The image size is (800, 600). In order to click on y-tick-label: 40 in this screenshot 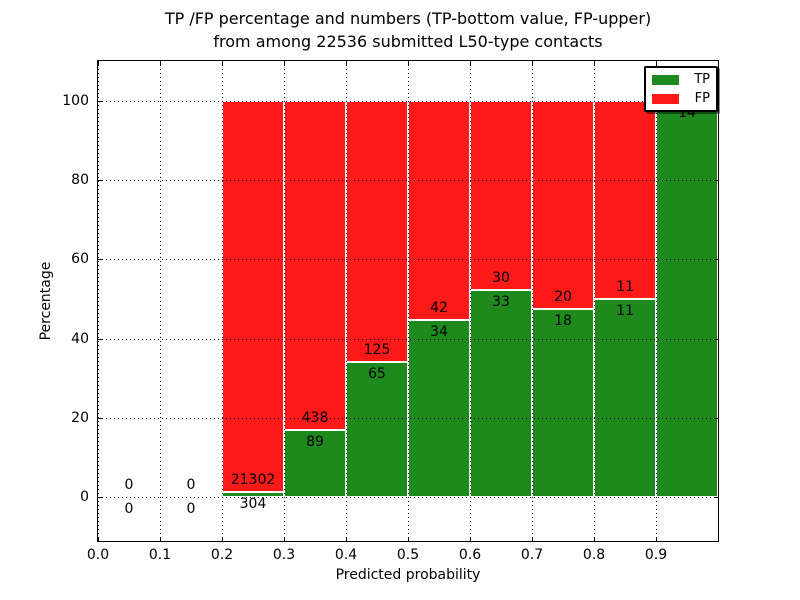, I will do `click(80, 338)`.